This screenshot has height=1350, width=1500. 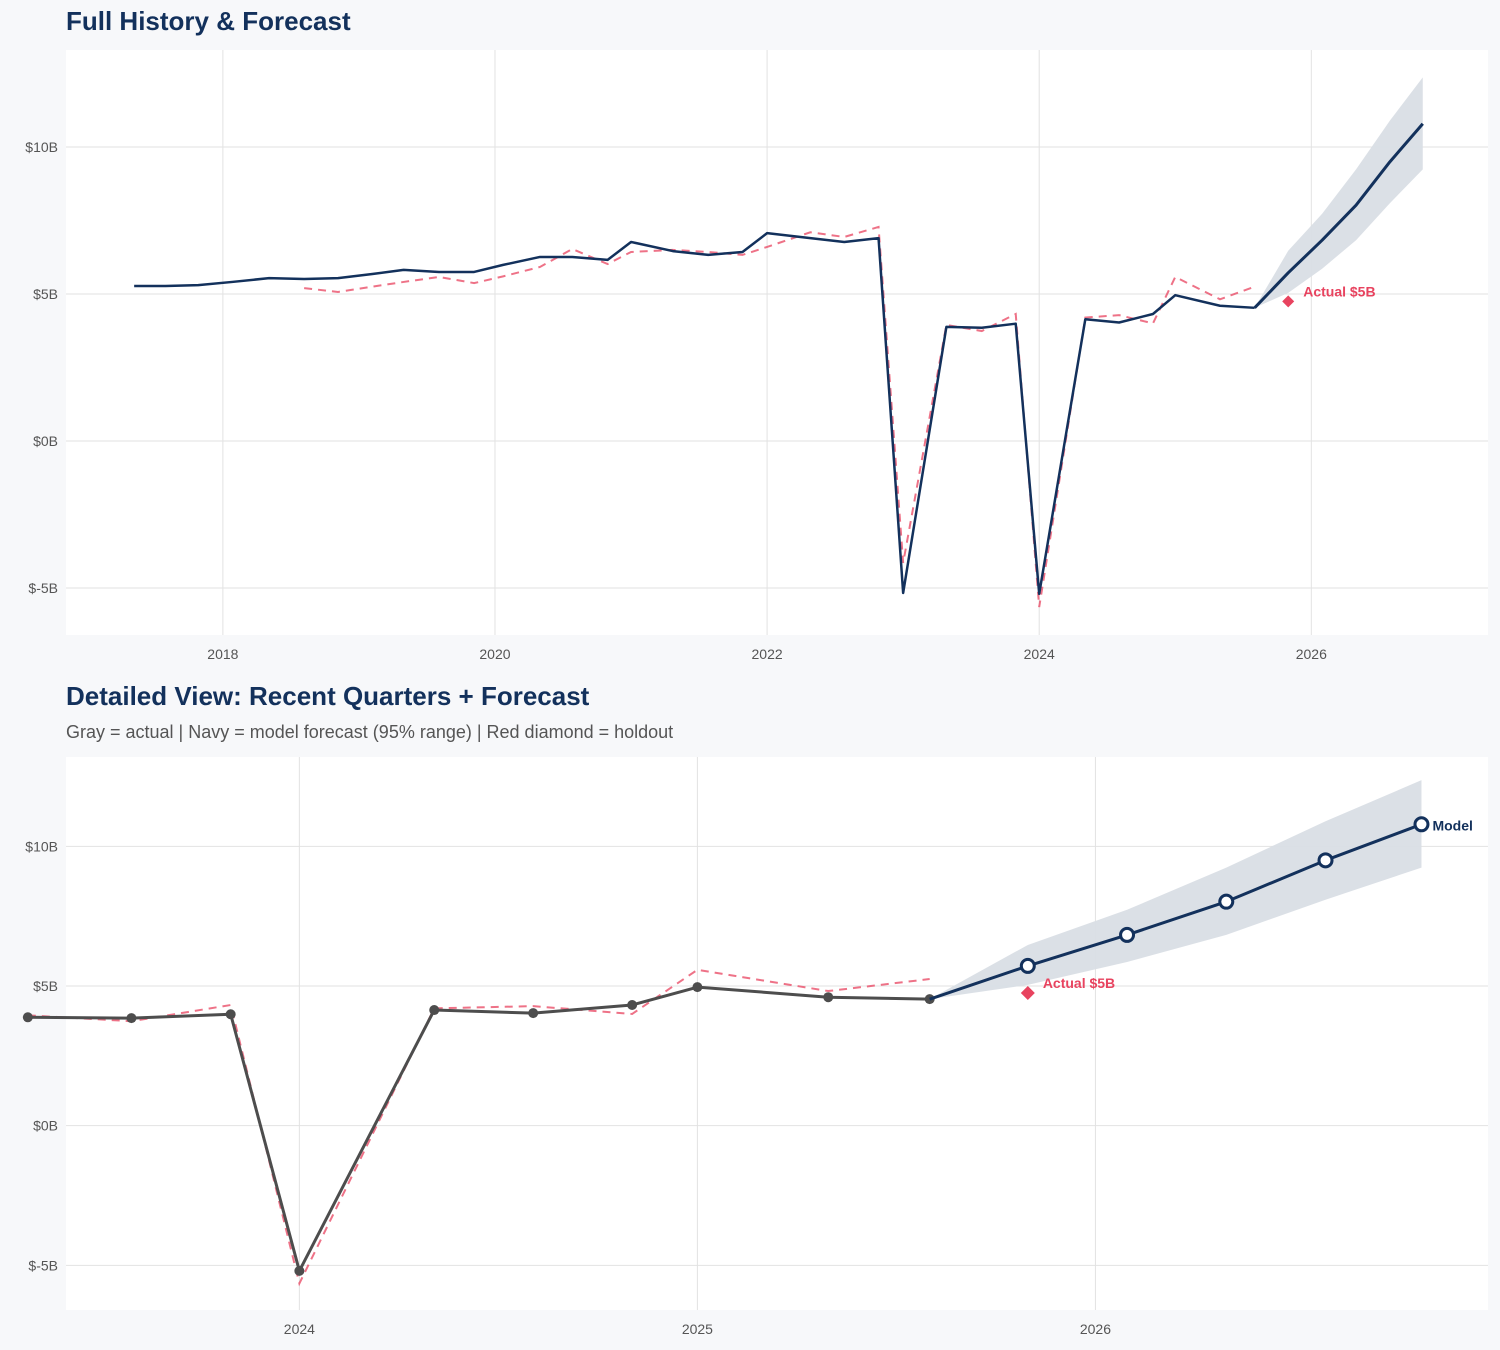 I want to click on actual-line, so click(x=478, y=1129).